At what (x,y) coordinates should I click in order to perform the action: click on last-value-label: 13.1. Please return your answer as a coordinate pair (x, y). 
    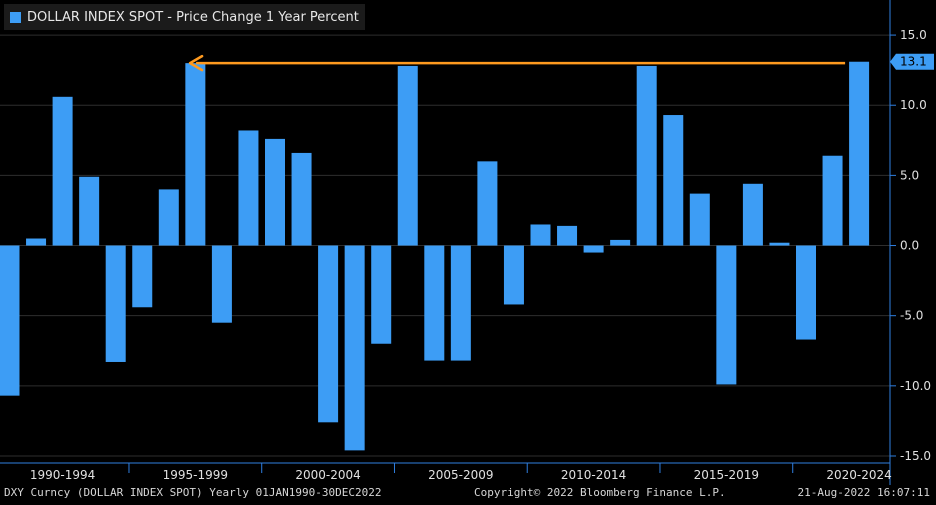
    Looking at the image, I should click on (913, 62).